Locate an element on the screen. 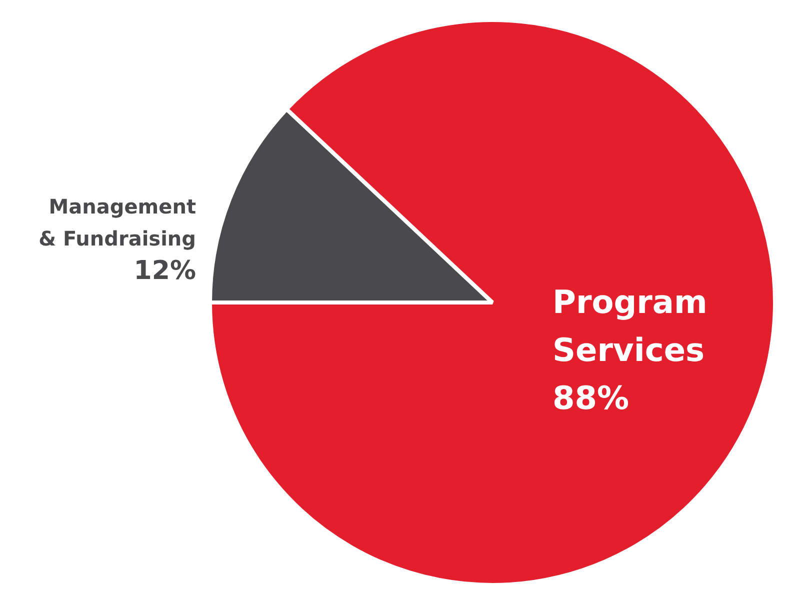 This screenshot has width=787, height=605. data-label: 88% is located at coordinates (591, 397).